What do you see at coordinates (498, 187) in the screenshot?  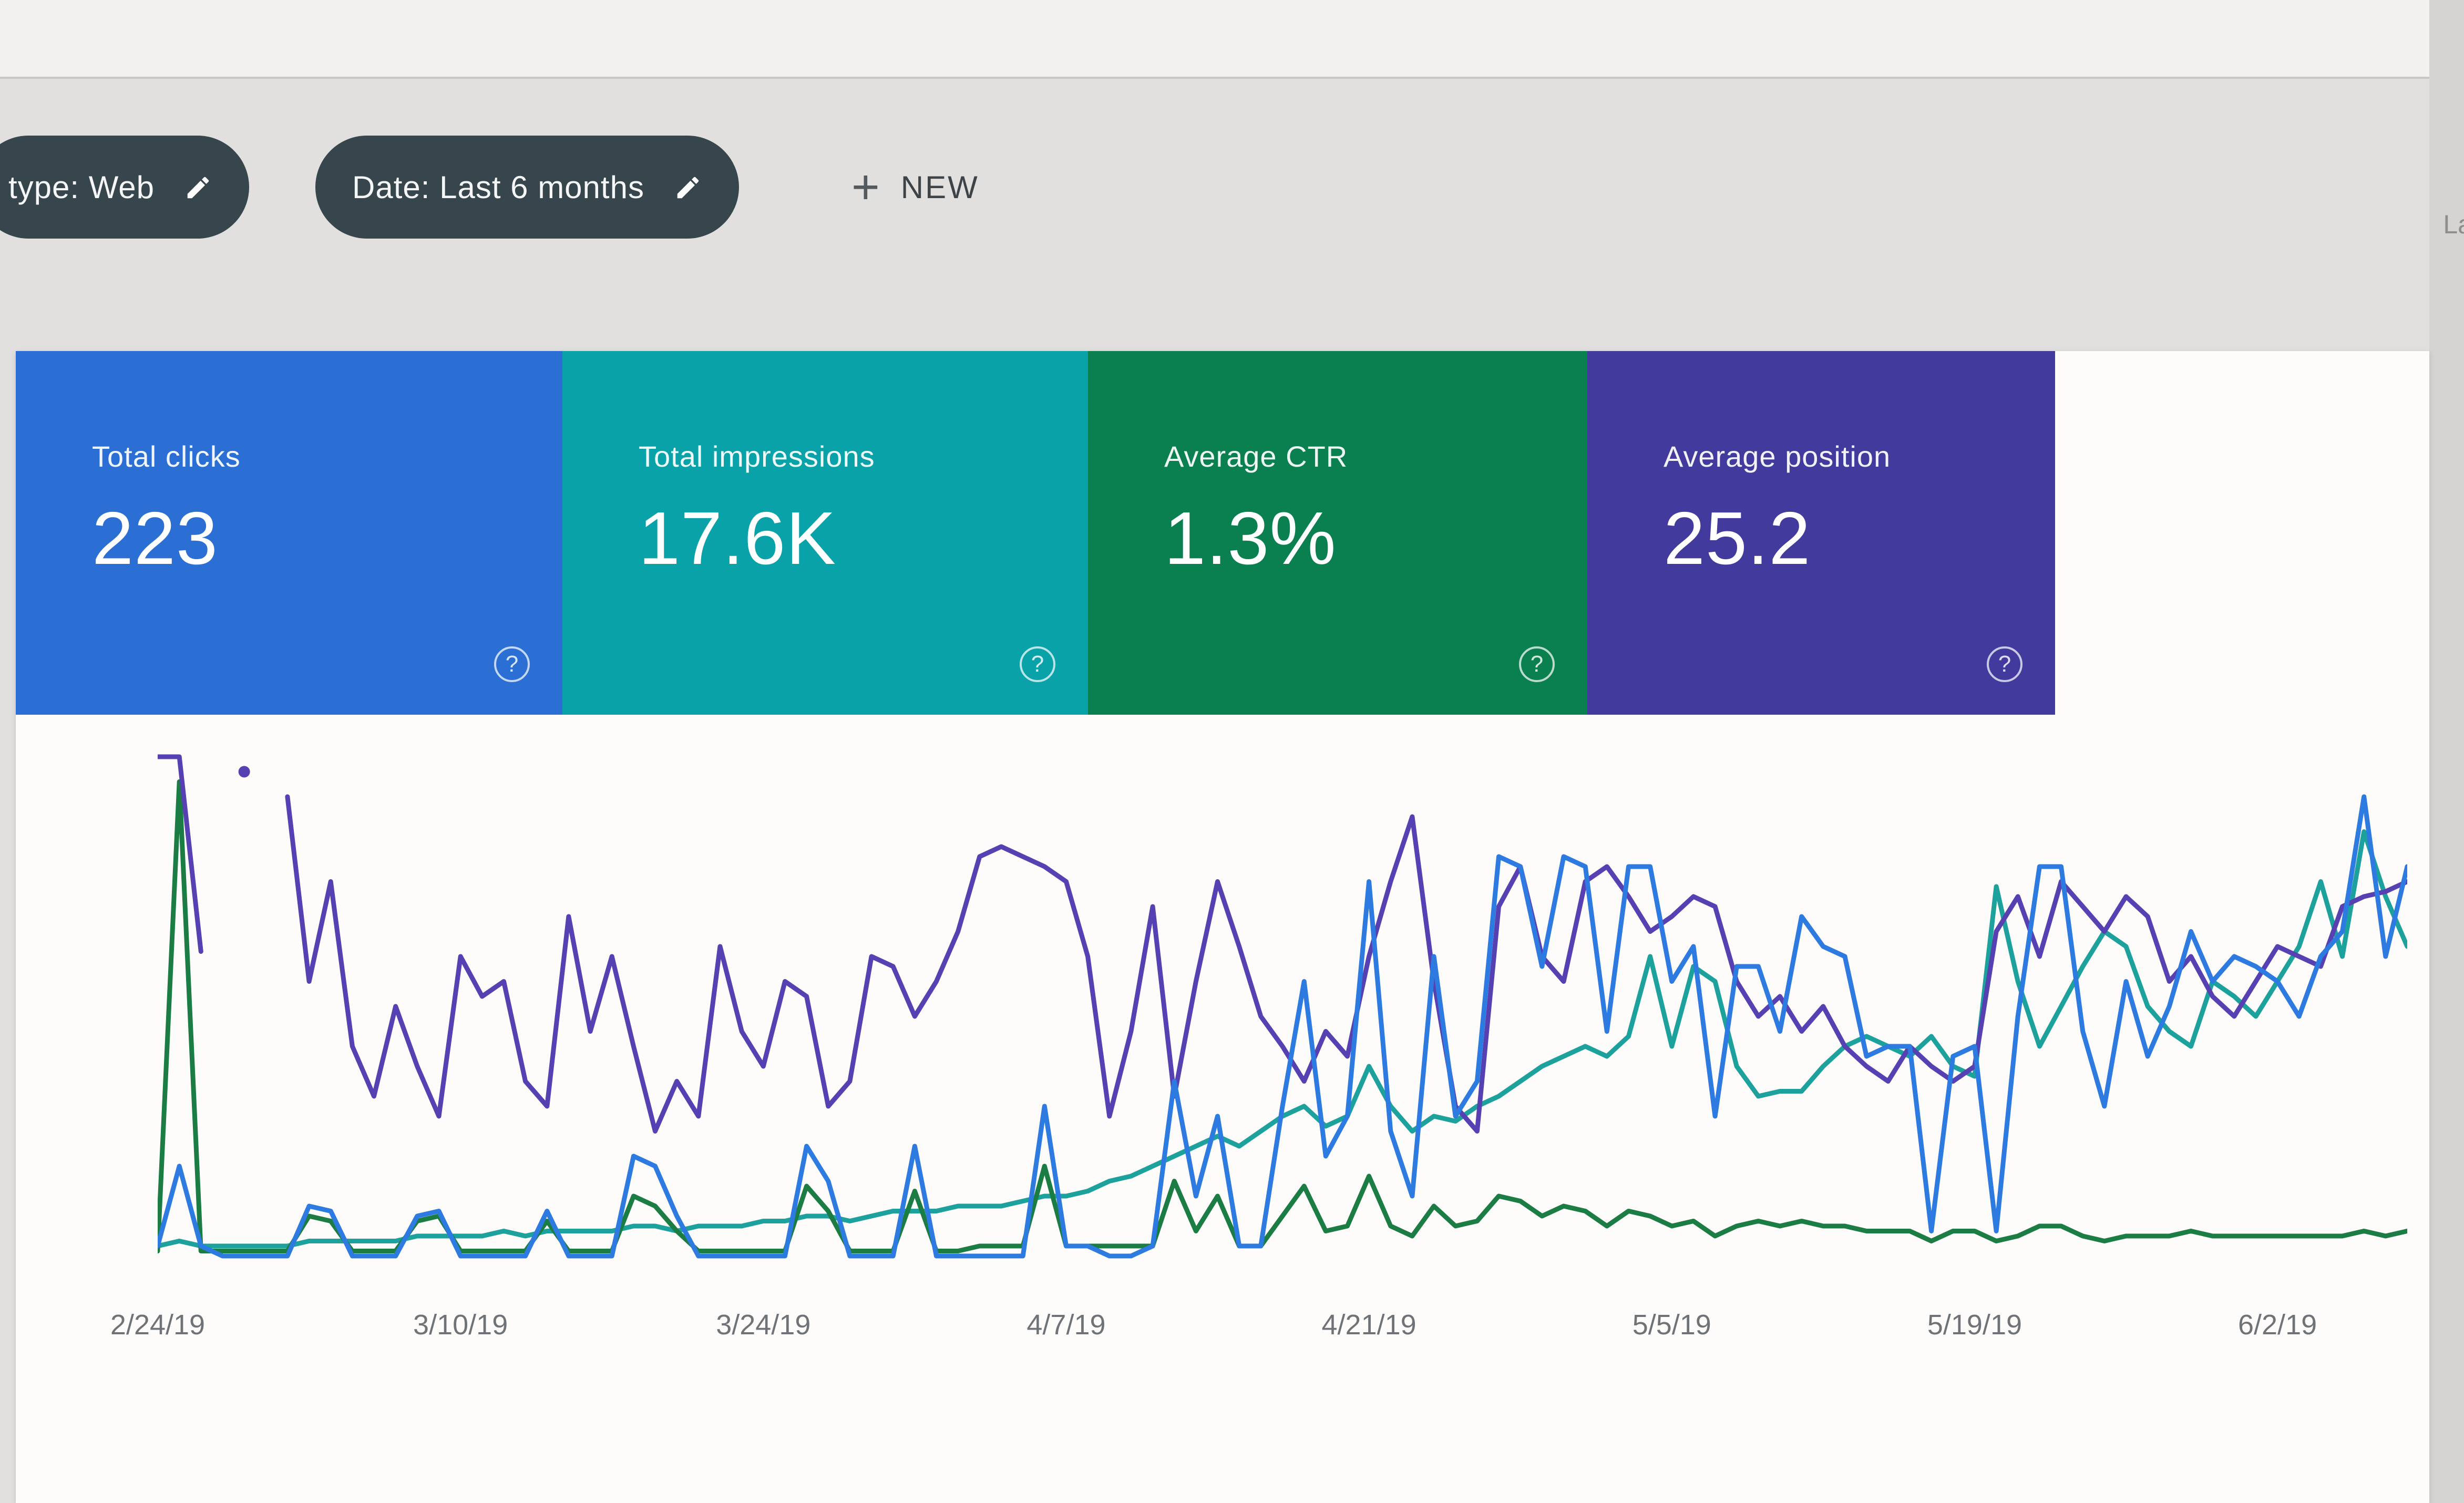 I see `date-range-chip-label: Date: Last 6 months` at bounding box center [498, 187].